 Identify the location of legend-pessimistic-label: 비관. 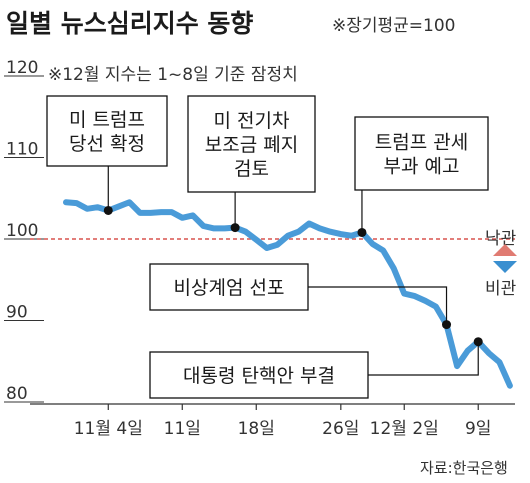
(500, 289).